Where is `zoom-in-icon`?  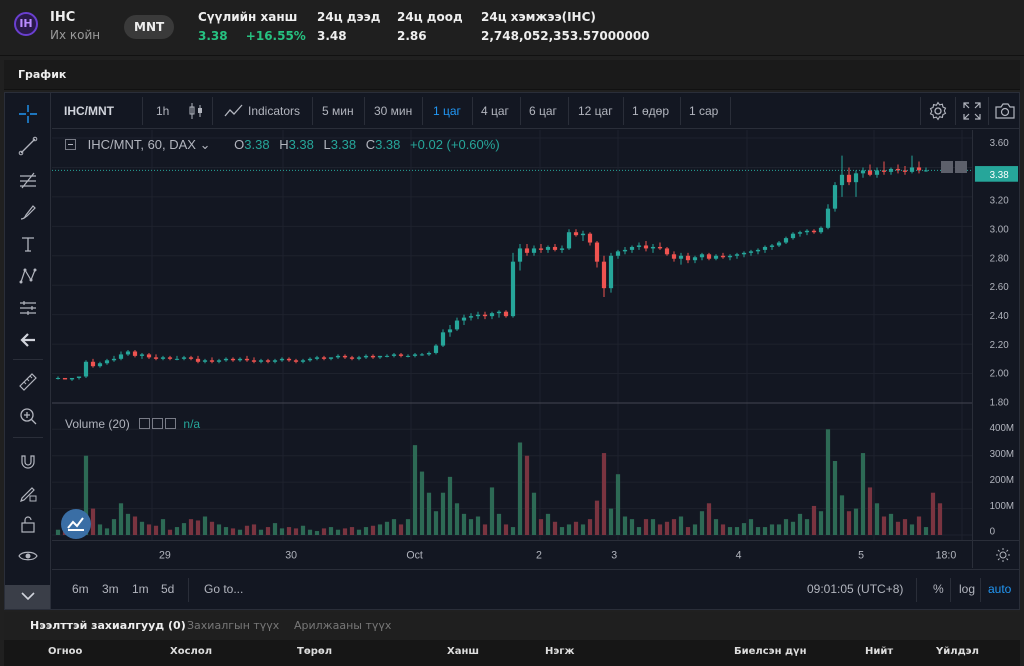
zoom-in-icon is located at coordinates (28, 416).